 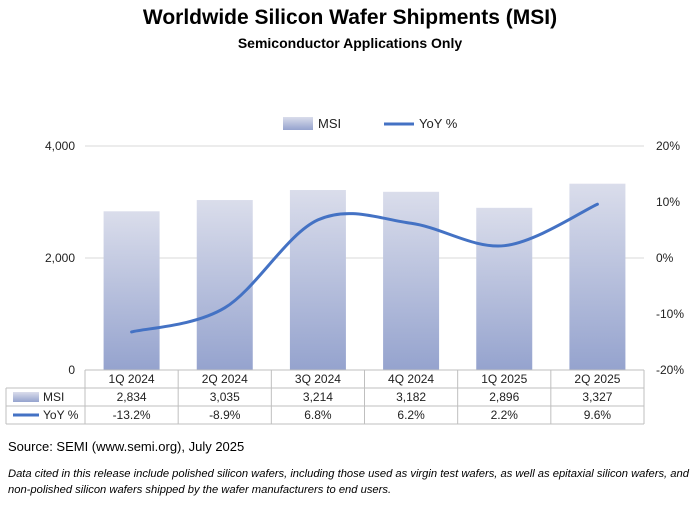 I want to click on left-axis-tick-label: 4,000, so click(x=60, y=146).